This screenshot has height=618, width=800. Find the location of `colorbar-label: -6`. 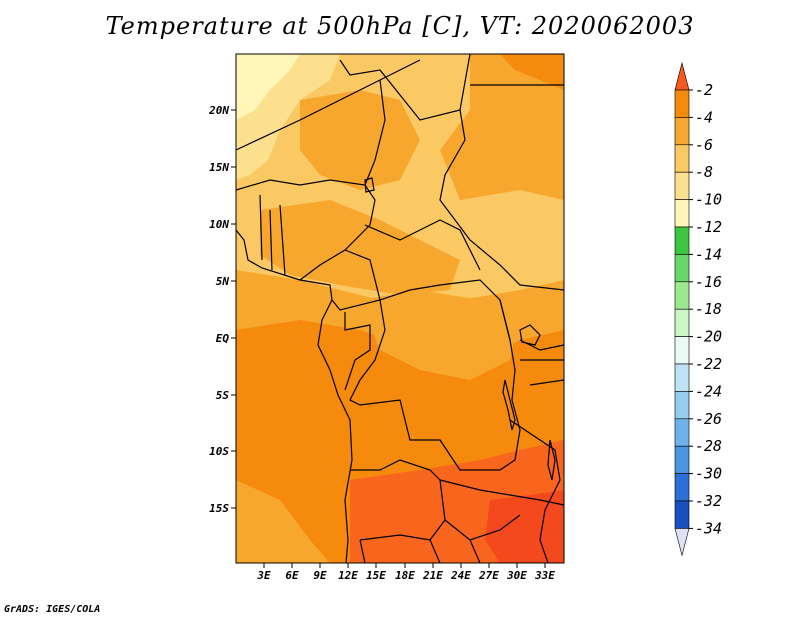

colorbar-label: -6 is located at coordinates (704, 145).